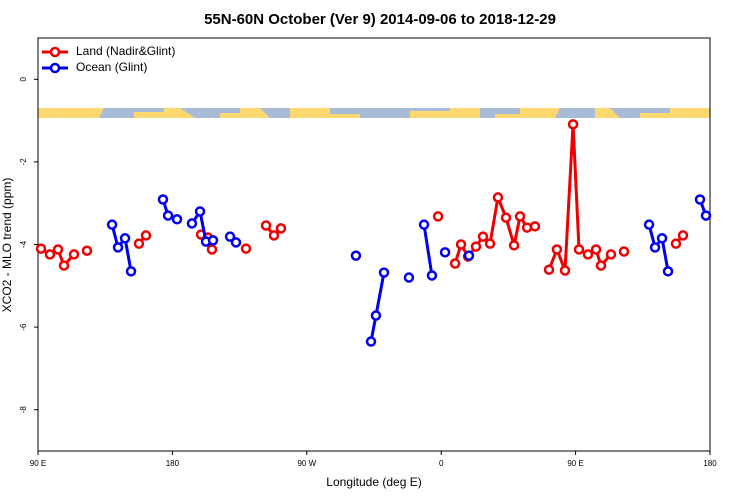 The height and width of the screenshot is (500, 750). What do you see at coordinates (23, 162) in the screenshot?
I see `y-tick-label: -2` at bounding box center [23, 162].